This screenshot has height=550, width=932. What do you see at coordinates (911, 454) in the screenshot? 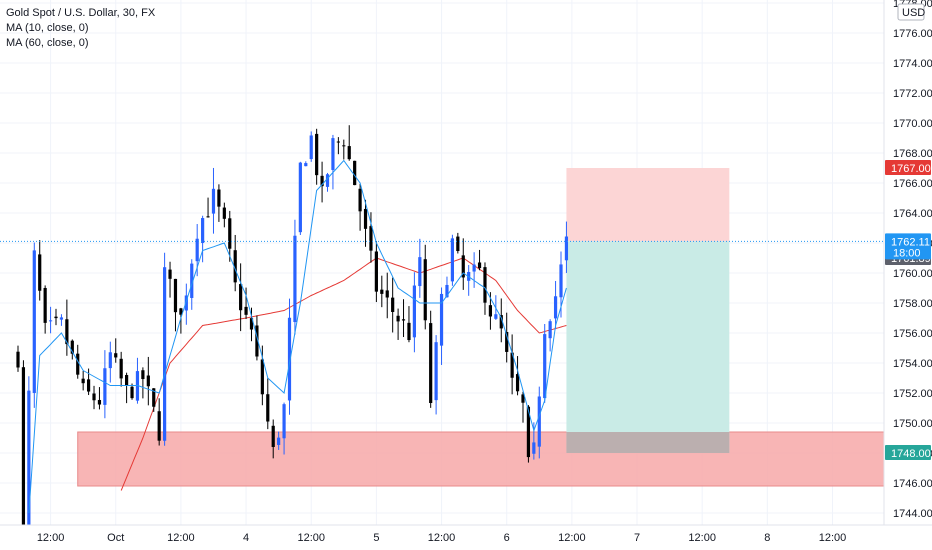
I see `target-badge-label: 1748.00` at bounding box center [911, 454].